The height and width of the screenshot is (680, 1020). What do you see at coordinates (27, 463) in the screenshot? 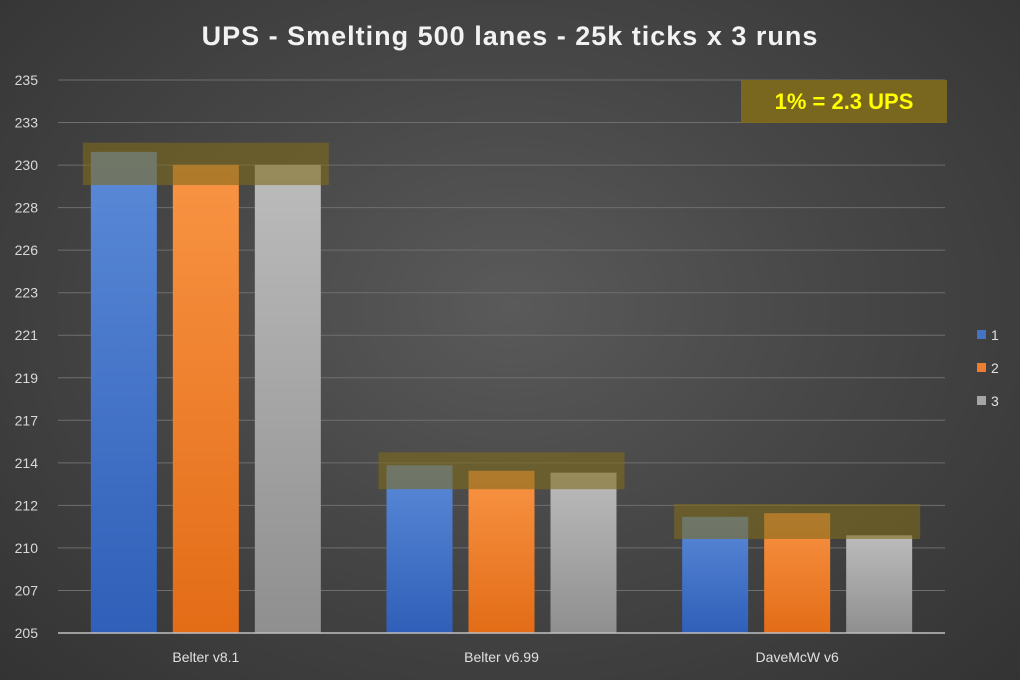
I see `y-tick-label: 214` at bounding box center [27, 463].